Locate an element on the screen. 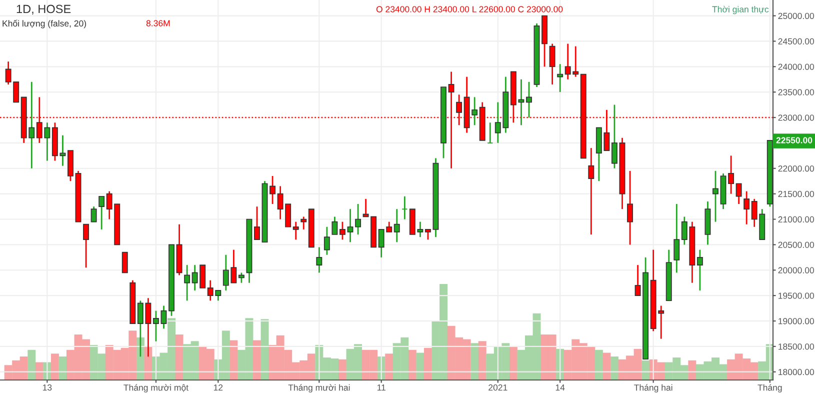 The width and height of the screenshot is (815, 394). x-tick-label: 14 is located at coordinates (560, 387).